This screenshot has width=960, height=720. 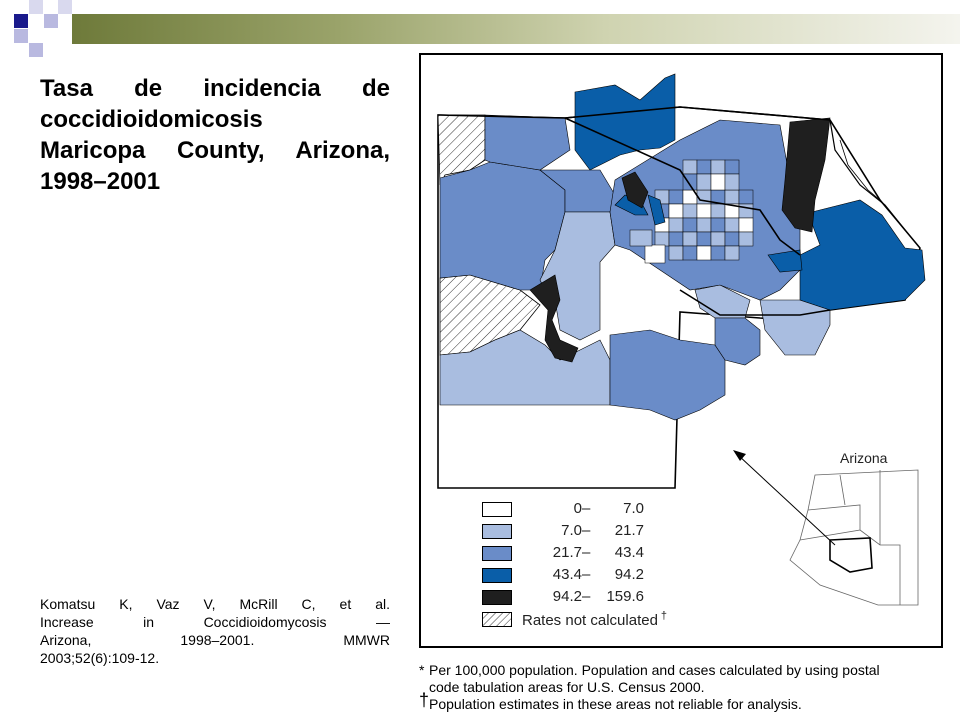 I want to click on arizona-inset-map, so click(x=854, y=537).